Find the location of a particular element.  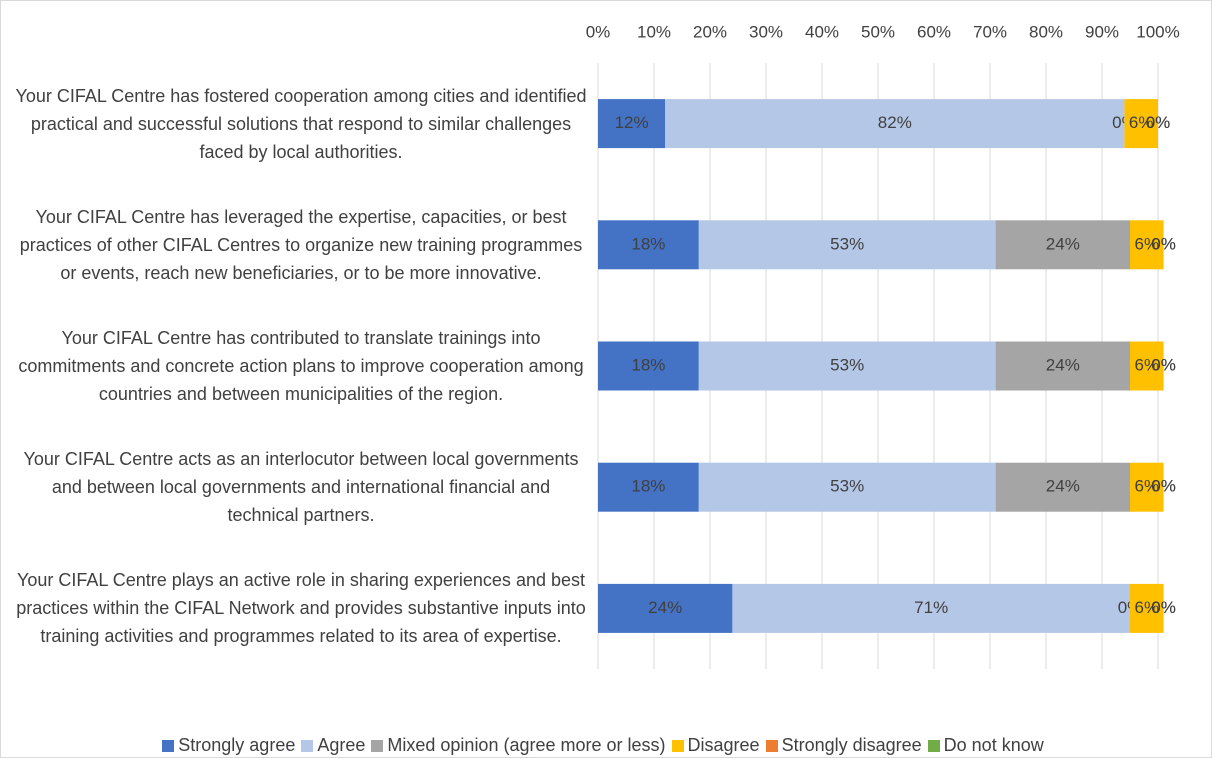

legend-label: Do not know is located at coordinates (993, 745).